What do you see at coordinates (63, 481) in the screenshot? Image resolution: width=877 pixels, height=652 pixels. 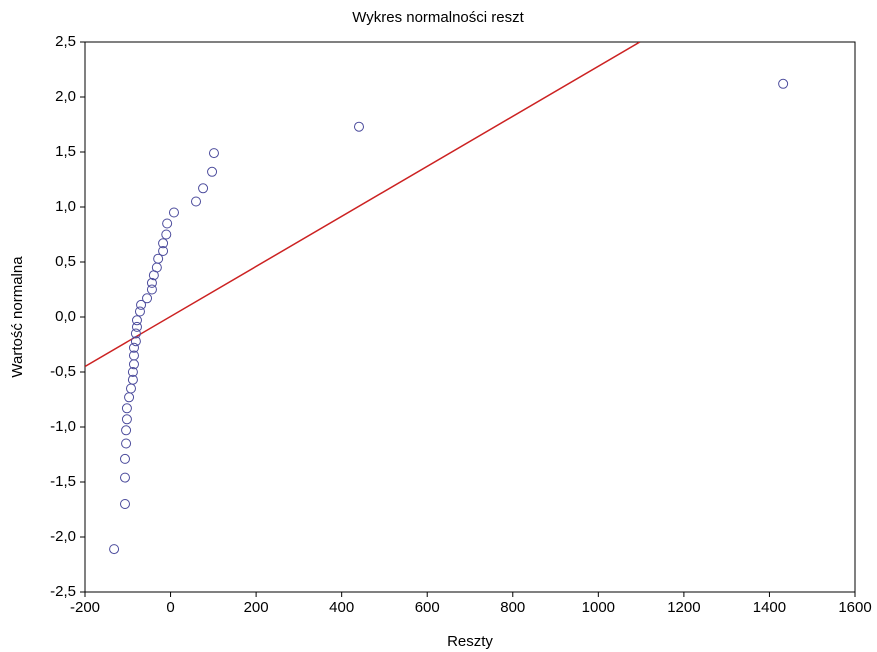 I see `y-tick-label: -1,5` at bounding box center [63, 481].